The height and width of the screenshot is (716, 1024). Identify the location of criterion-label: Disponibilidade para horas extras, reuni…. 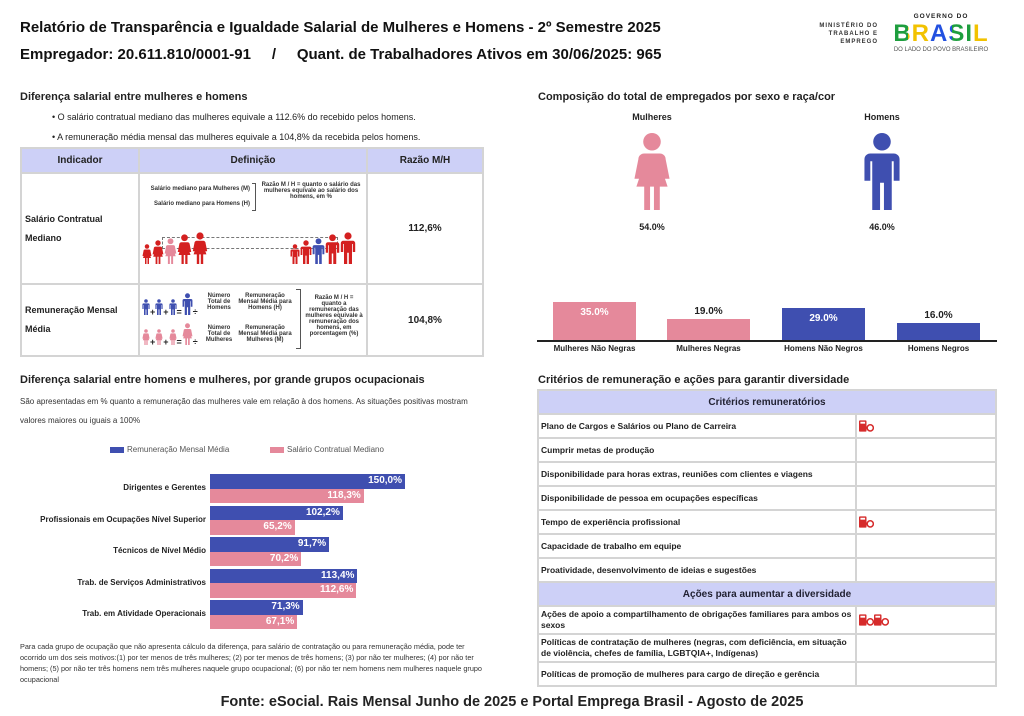
(697, 474).